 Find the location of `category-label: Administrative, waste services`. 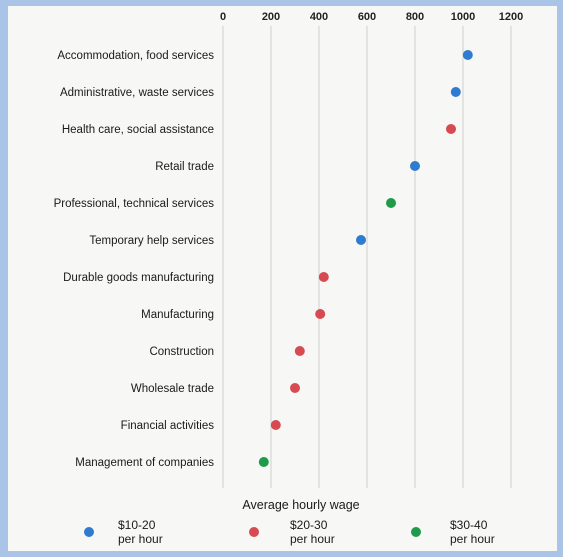

category-label: Administrative, waste services is located at coordinates (137, 93).